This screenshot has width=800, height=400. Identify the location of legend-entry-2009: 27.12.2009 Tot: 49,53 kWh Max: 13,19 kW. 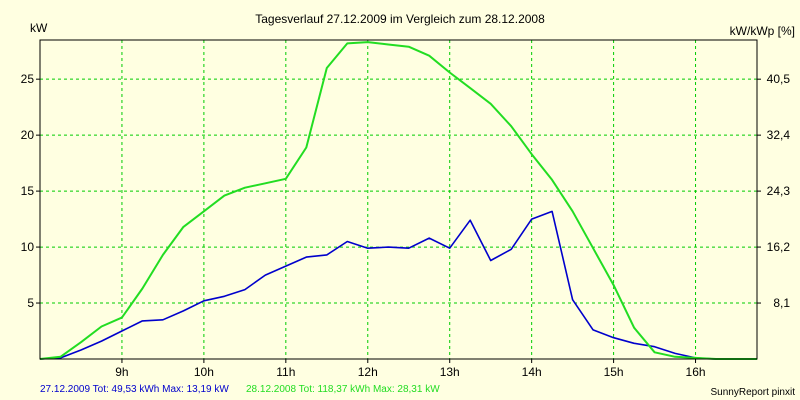
(134, 389).